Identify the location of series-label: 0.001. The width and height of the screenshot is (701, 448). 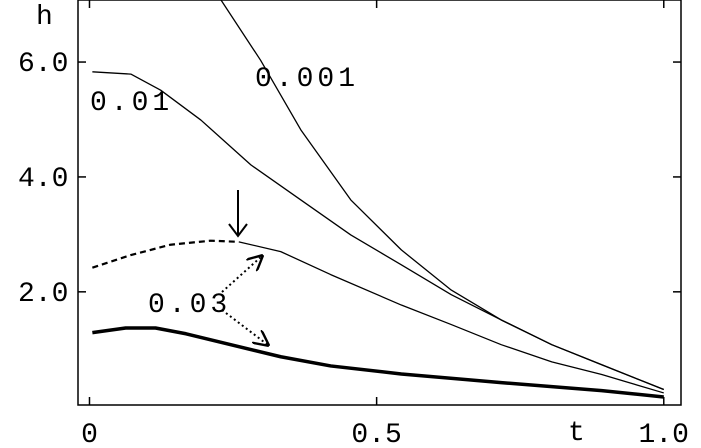
(307, 79).